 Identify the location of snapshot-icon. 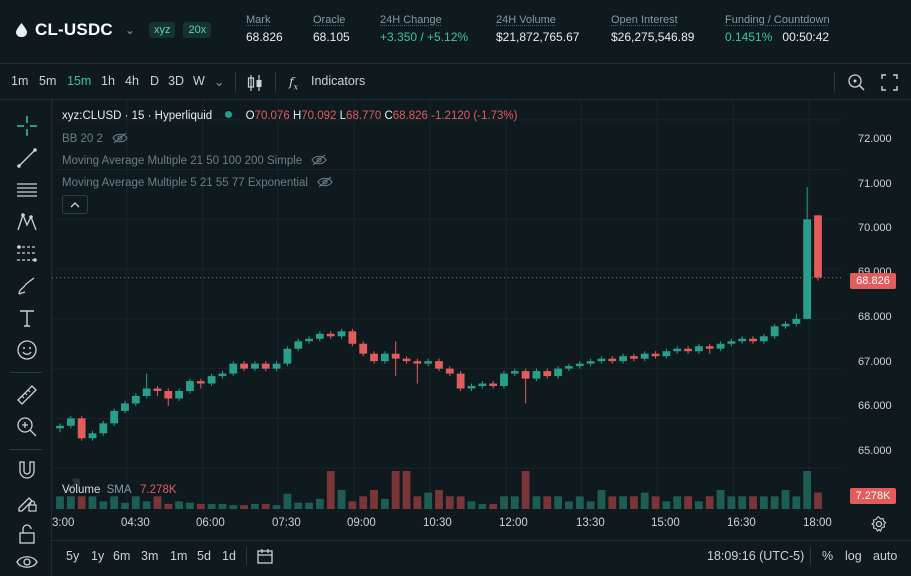
(856, 82).